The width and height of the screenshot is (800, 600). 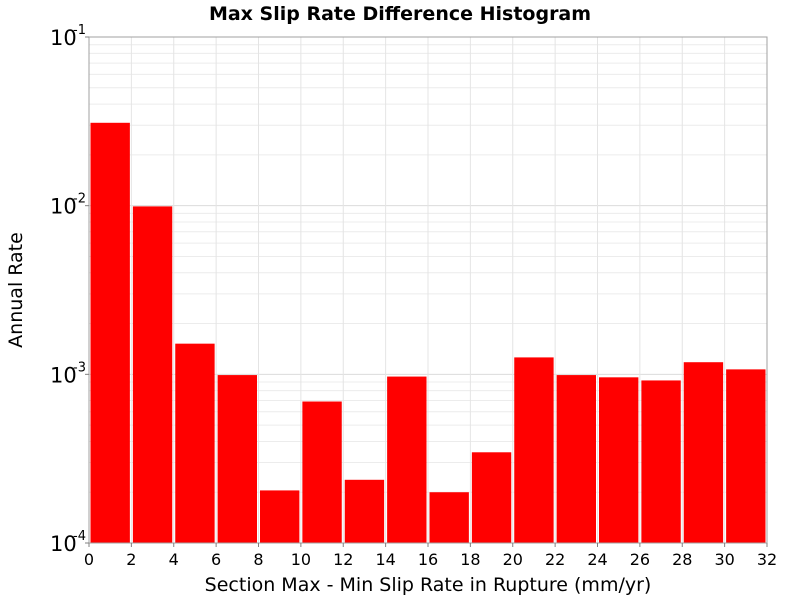 I want to click on y-tick-label: 10⁻¹, so click(x=68, y=36).